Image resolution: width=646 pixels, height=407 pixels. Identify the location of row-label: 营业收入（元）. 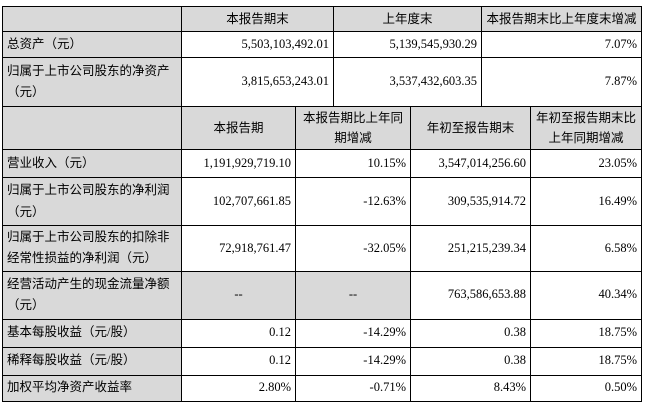
(92, 163).